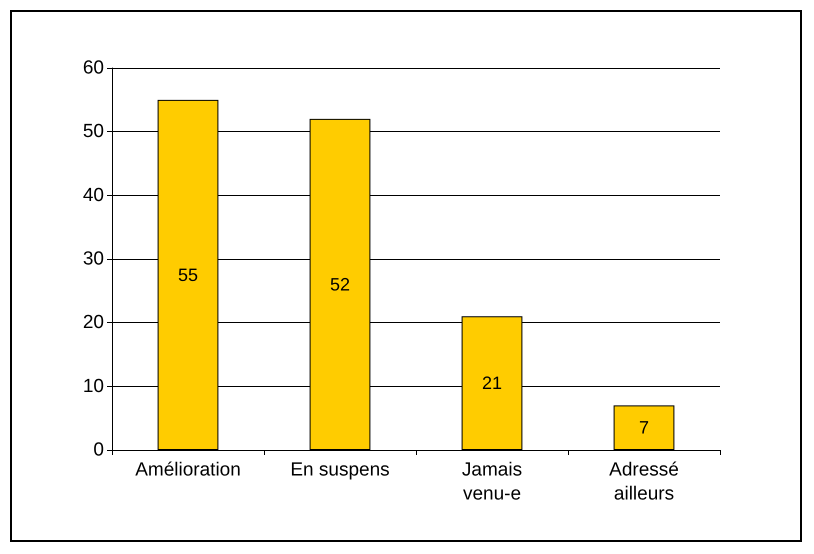 The height and width of the screenshot is (554, 814). Describe the element at coordinates (644, 482) in the screenshot. I see `x-tick-label: Adressé ailleurs` at that location.